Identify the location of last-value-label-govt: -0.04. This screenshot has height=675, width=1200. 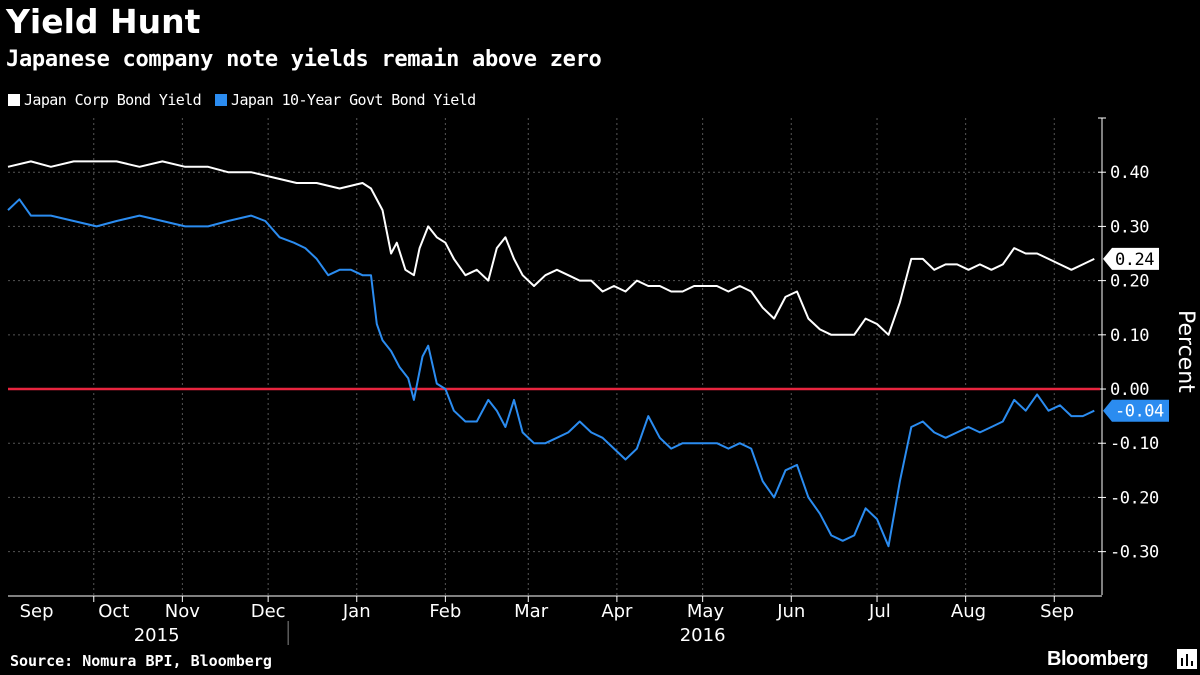
(1139, 412).